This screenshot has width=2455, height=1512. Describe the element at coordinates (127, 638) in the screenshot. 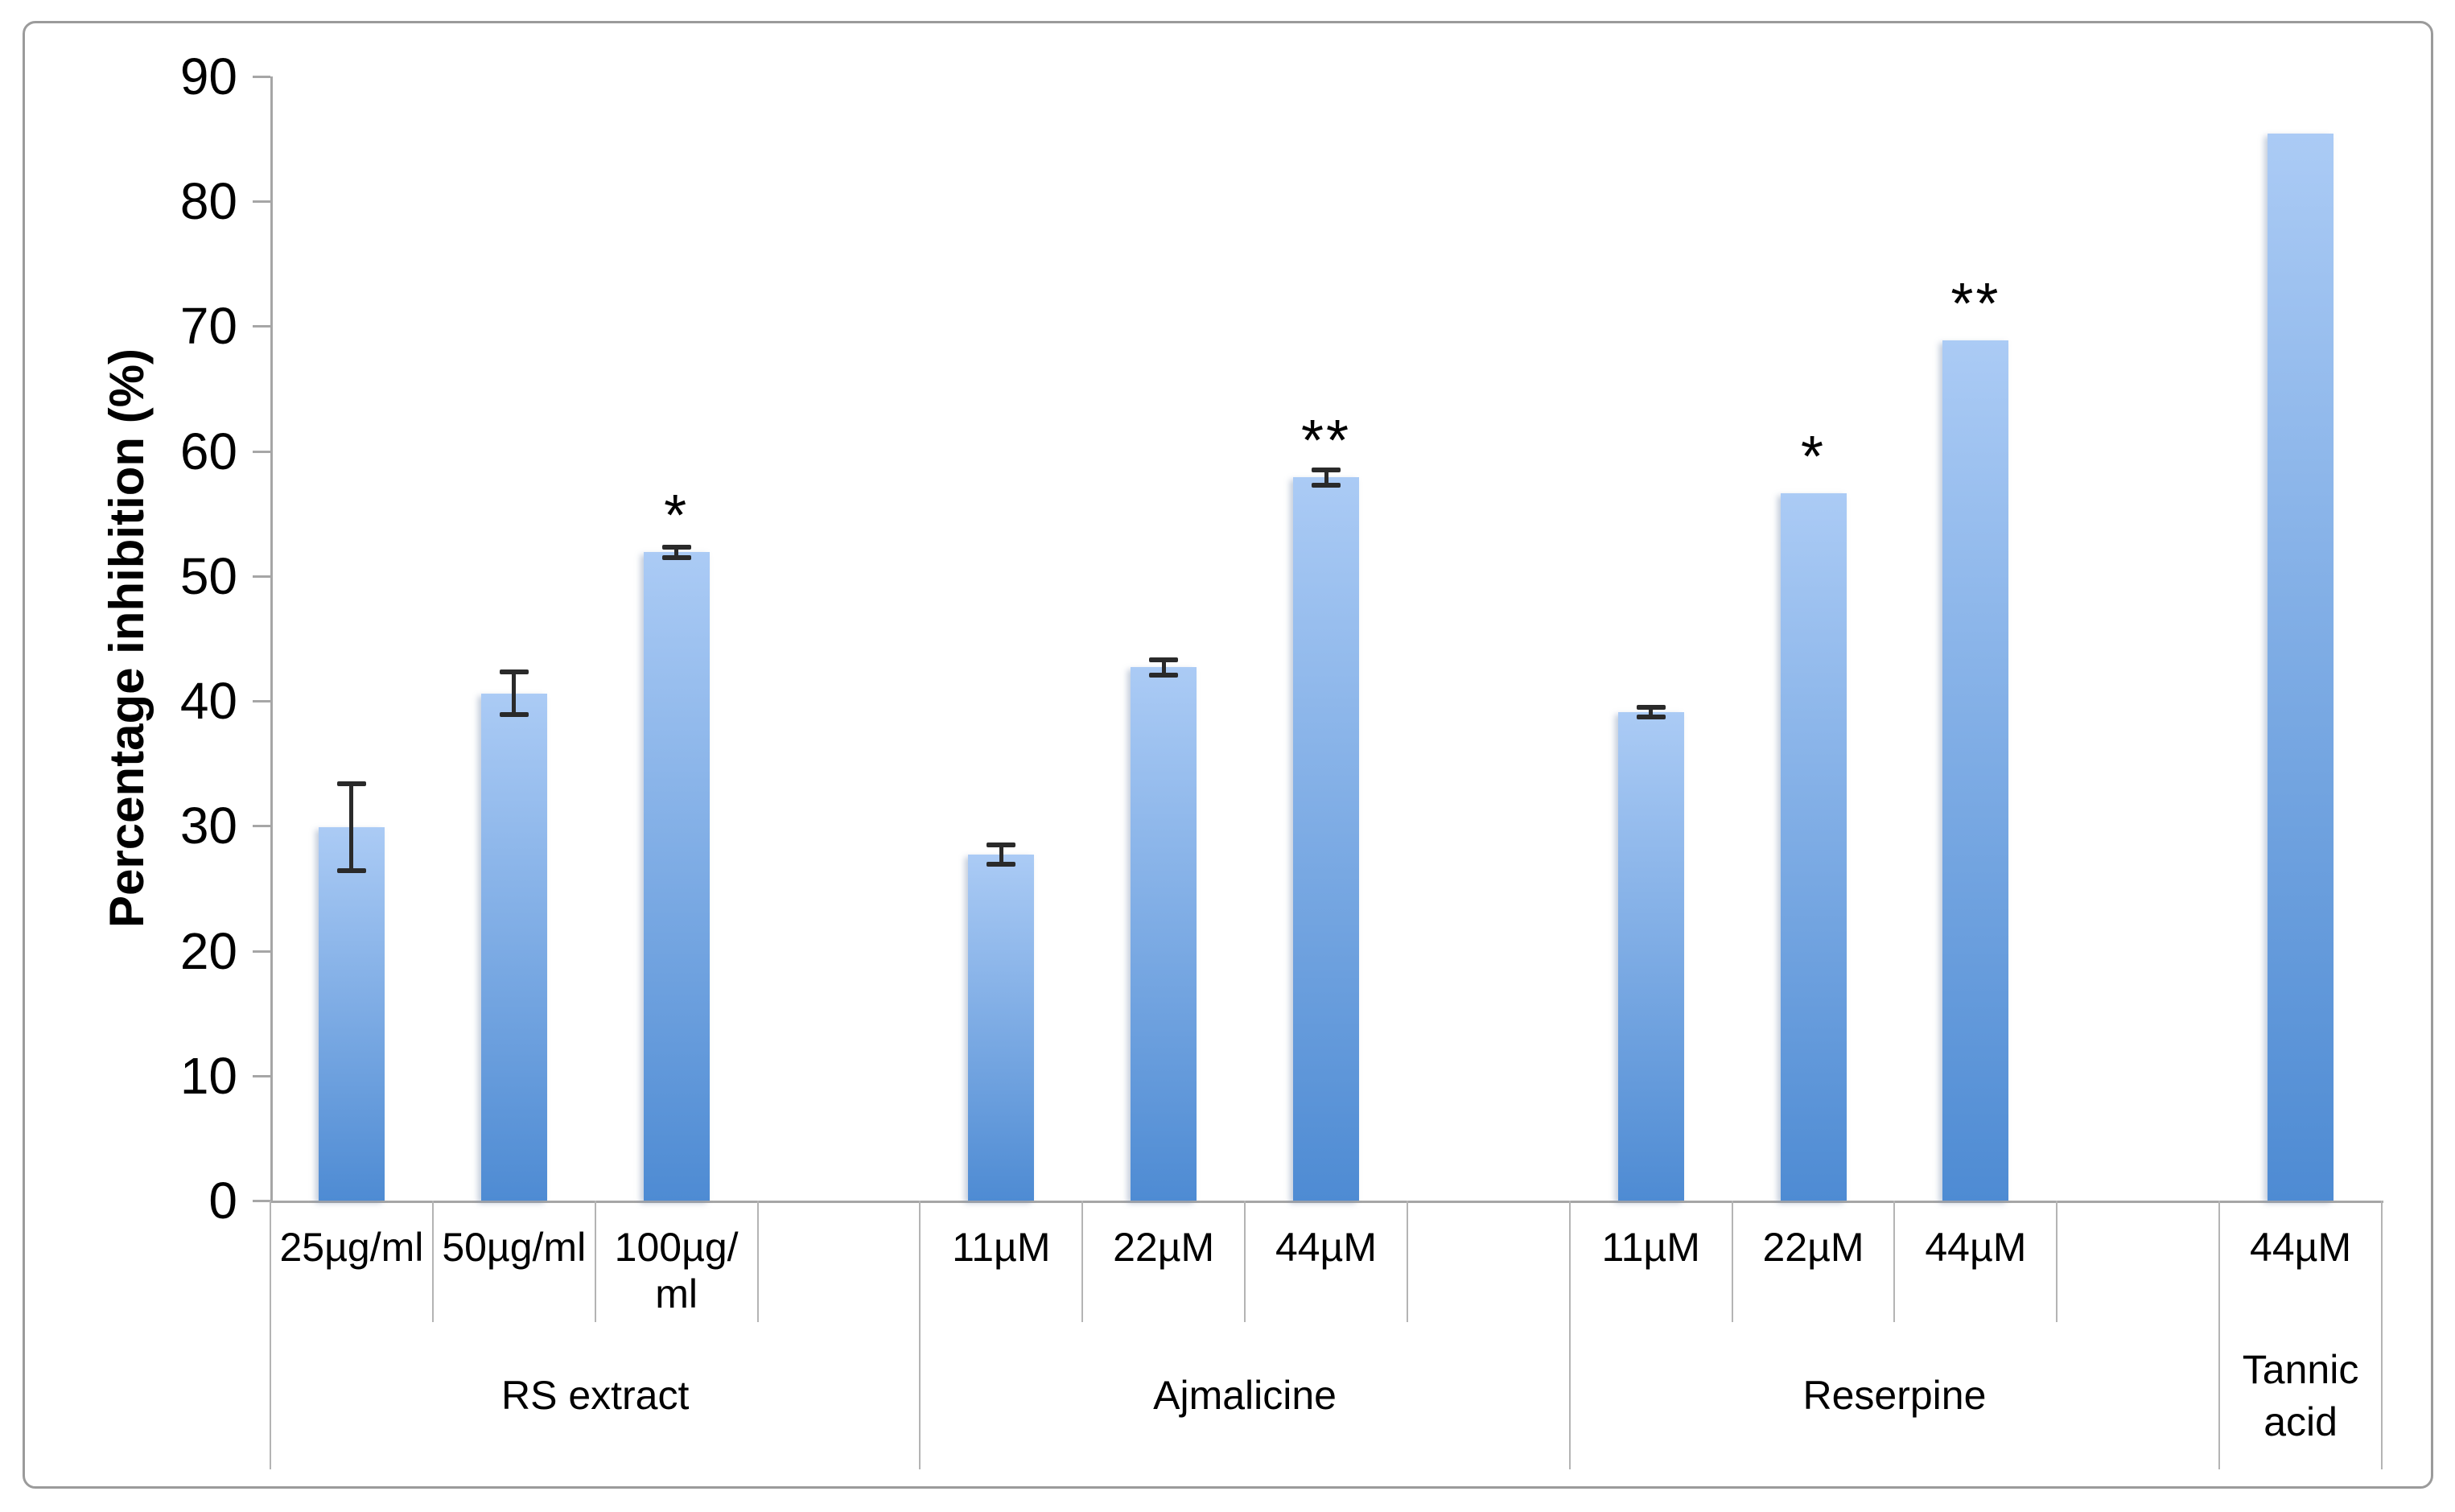

I see `y-axis-title: Percentage inhibition (%)` at that location.